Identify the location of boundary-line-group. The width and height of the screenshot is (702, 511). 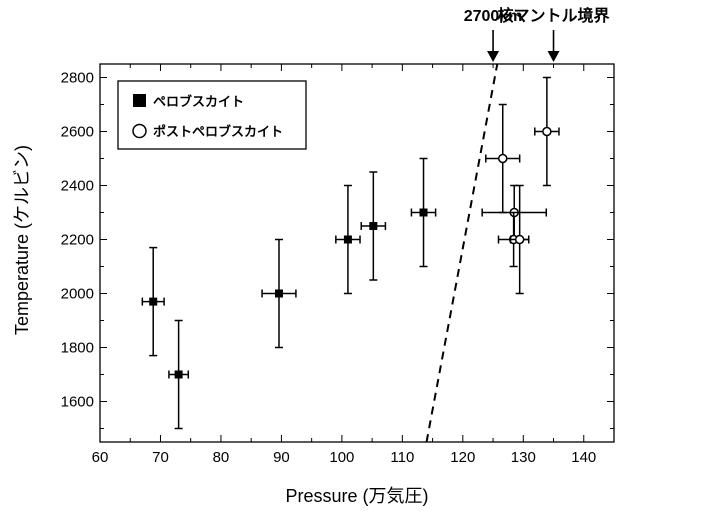
(462, 253).